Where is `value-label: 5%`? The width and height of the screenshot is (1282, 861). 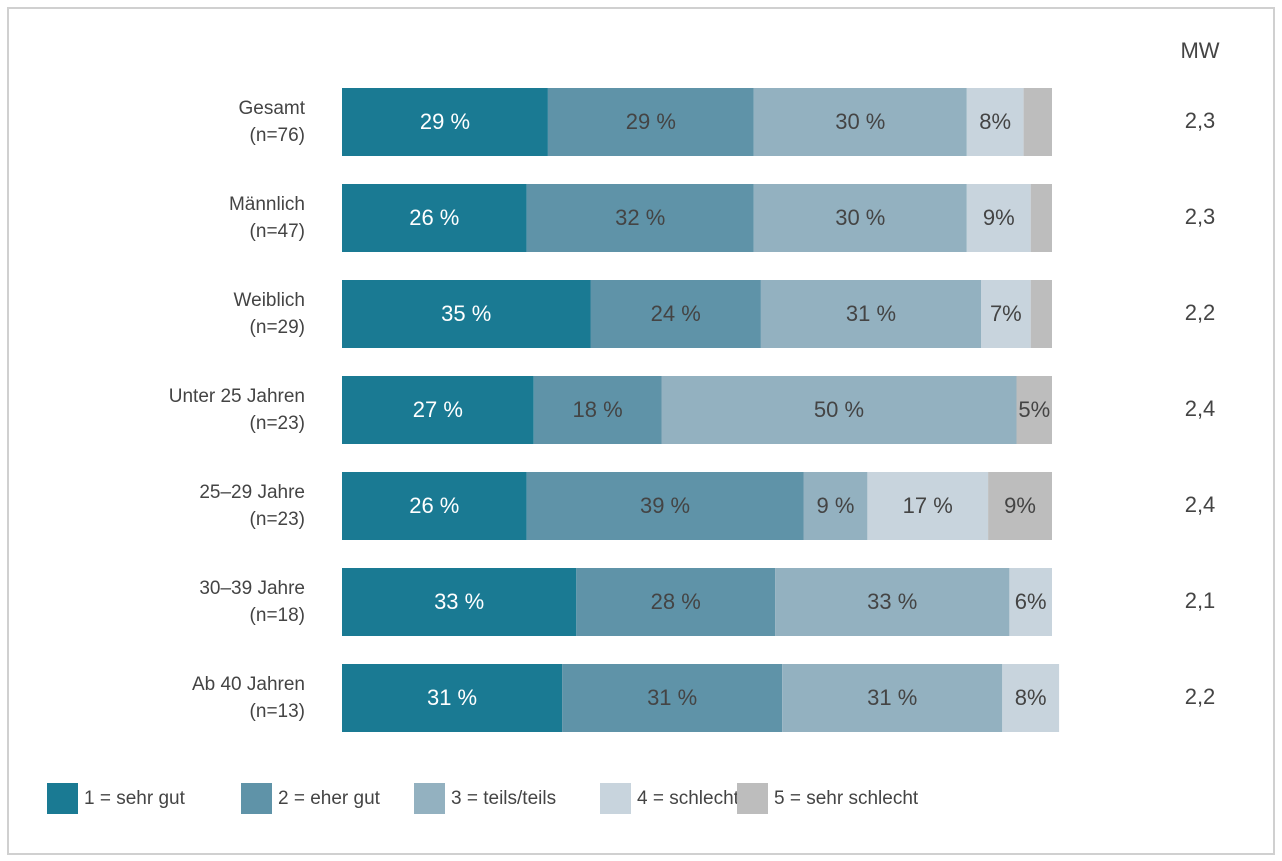 value-label: 5% is located at coordinates (1034, 409).